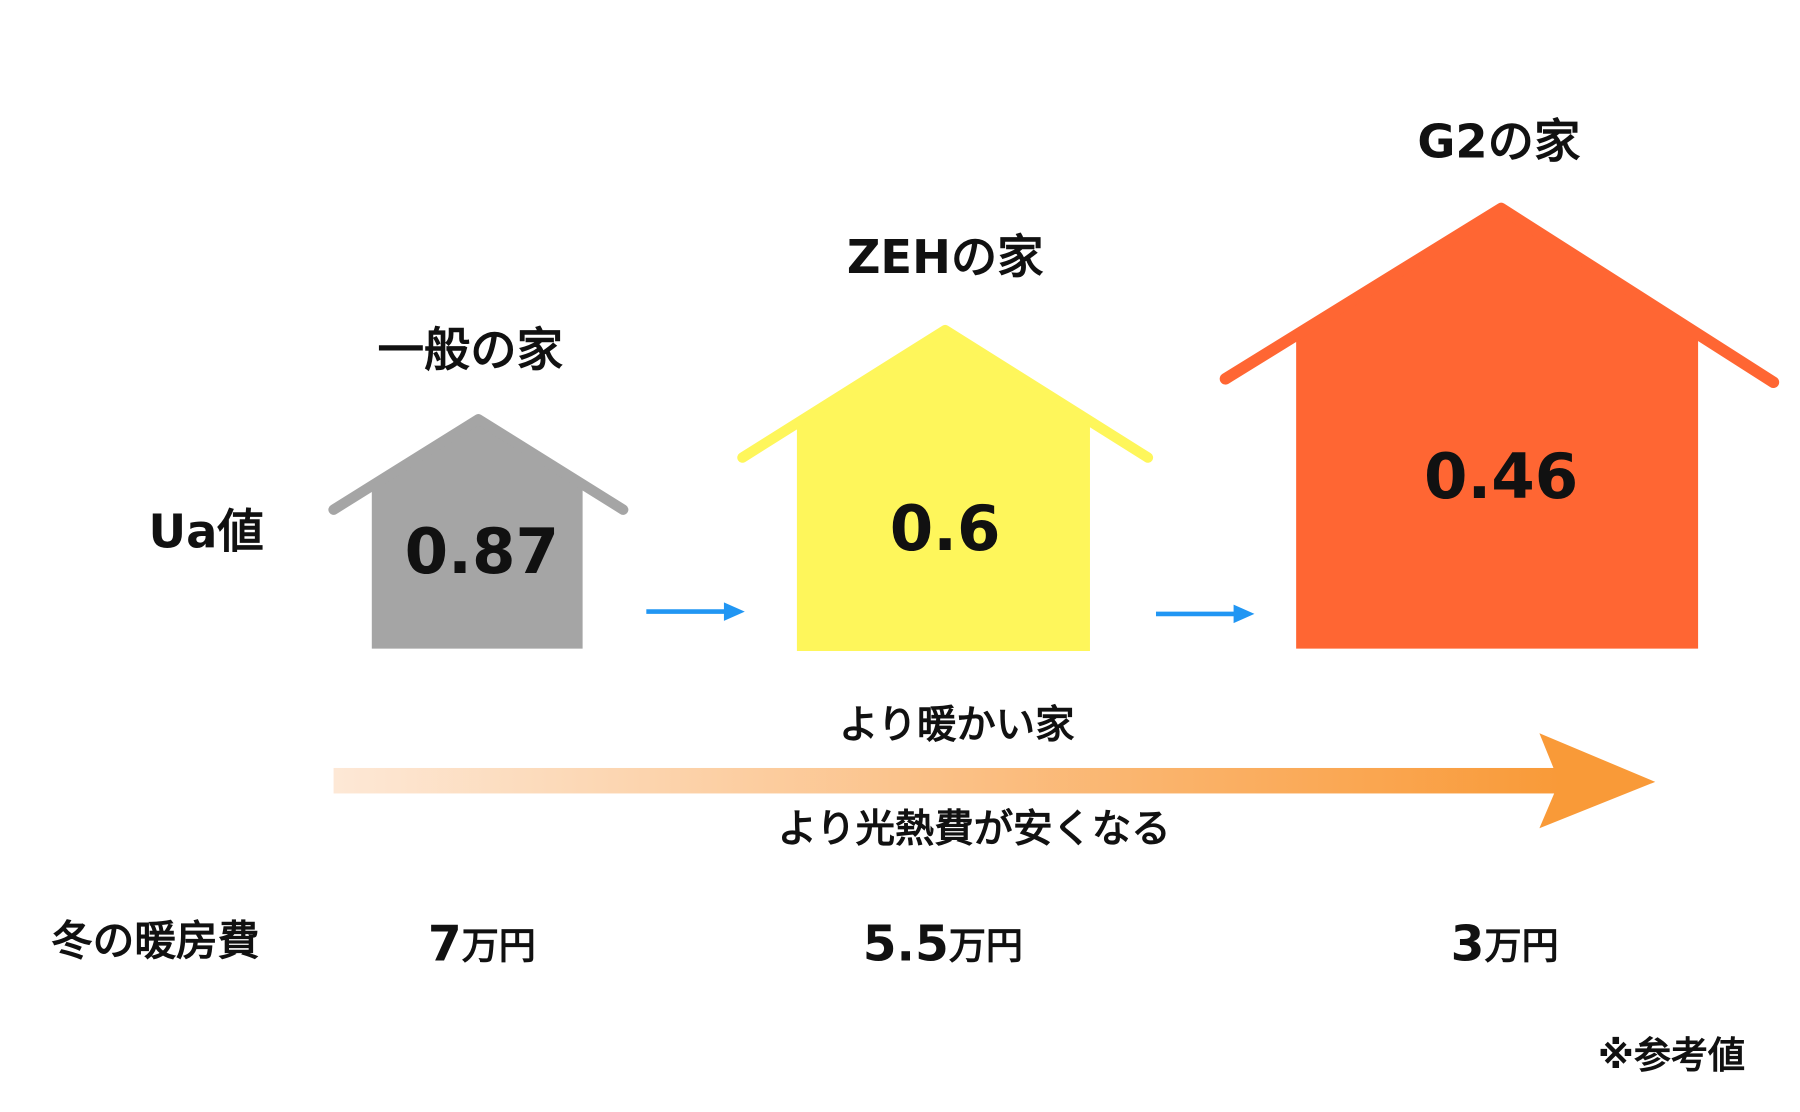  What do you see at coordinates (155, 940) in the screenshot?
I see `row-label: 冬の暖房費` at bounding box center [155, 940].